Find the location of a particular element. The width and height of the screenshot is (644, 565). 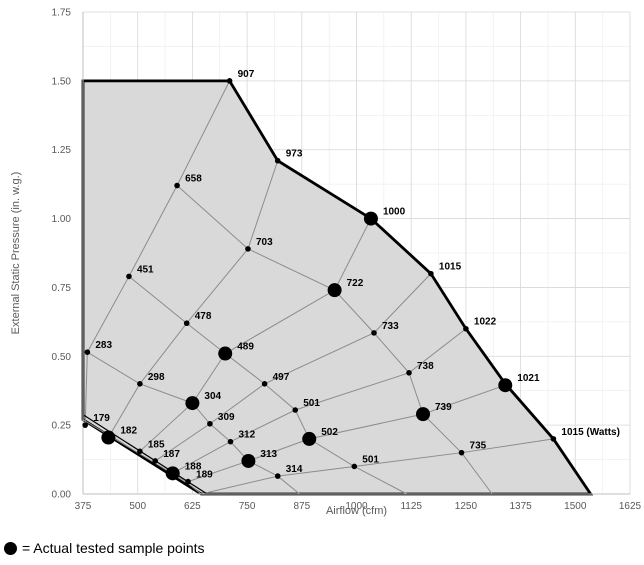

point-label: 735 is located at coordinates (478, 446).